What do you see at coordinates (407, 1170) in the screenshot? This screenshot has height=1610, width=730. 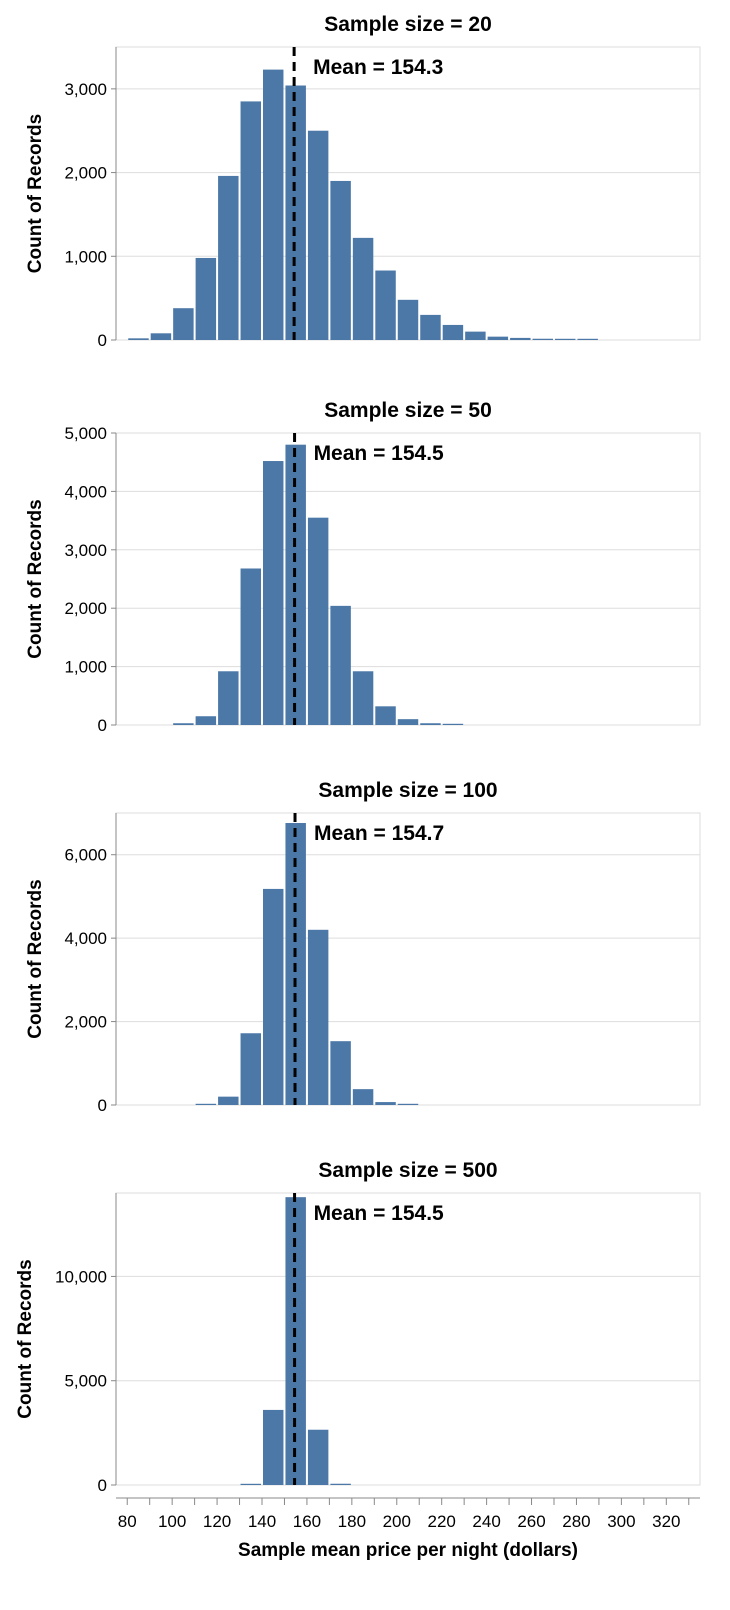 I see `panel-title: Sample size = 500` at bounding box center [407, 1170].